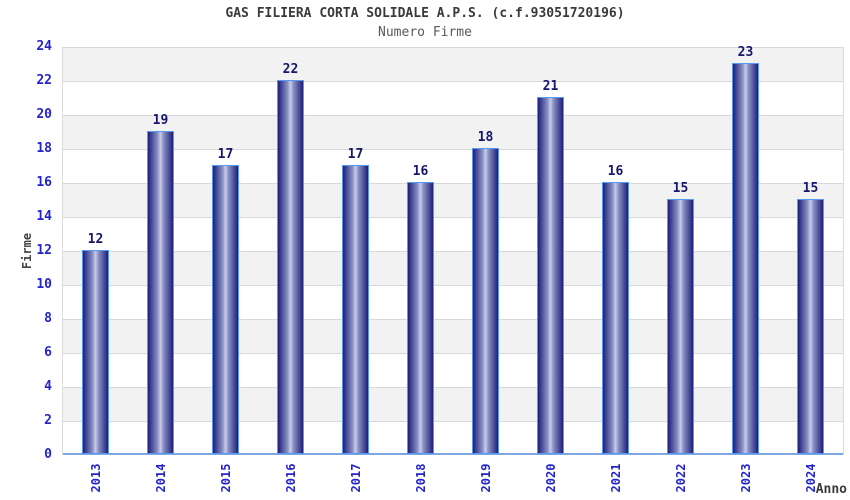 The height and width of the screenshot is (500, 850). Describe the element at coordinates (745, 478) in the screenshot. I see `x-tick-label: 2023` at that location.